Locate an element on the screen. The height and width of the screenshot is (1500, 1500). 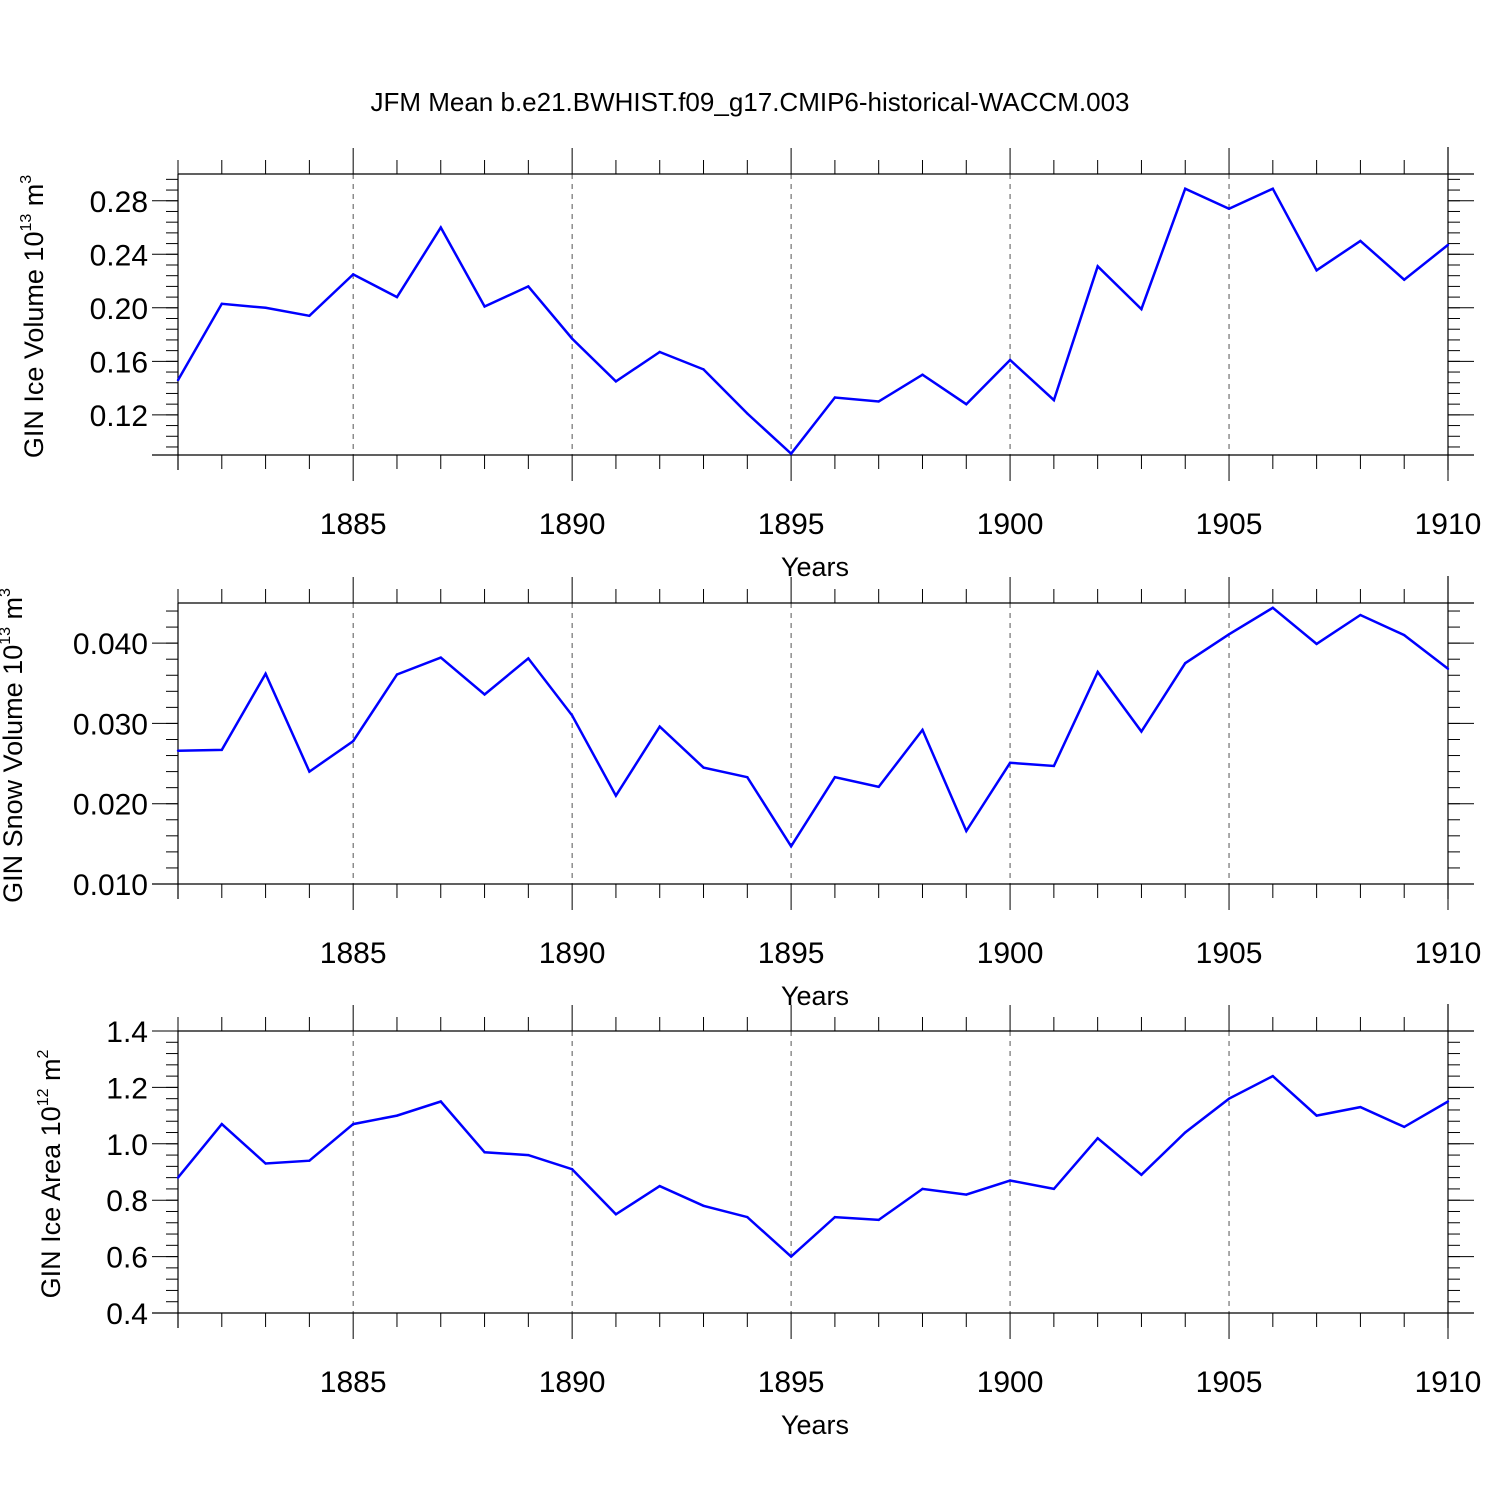
y-tick-label: 0.6 is located at coordinates (127, 1258).